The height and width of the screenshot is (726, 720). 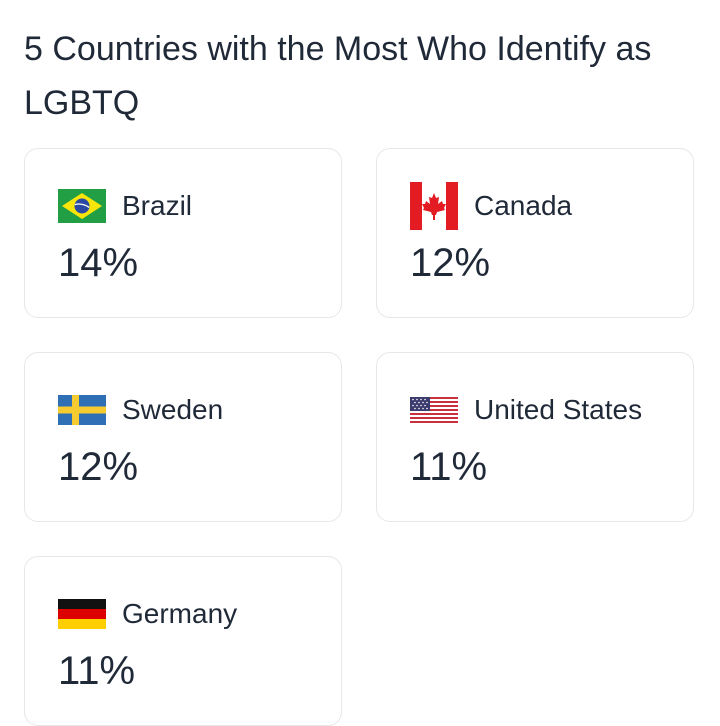 What do you see at coordinates (98, 263) in the screenshot?
I see `percentage-value: 14%` at bounding box center [98, 263].